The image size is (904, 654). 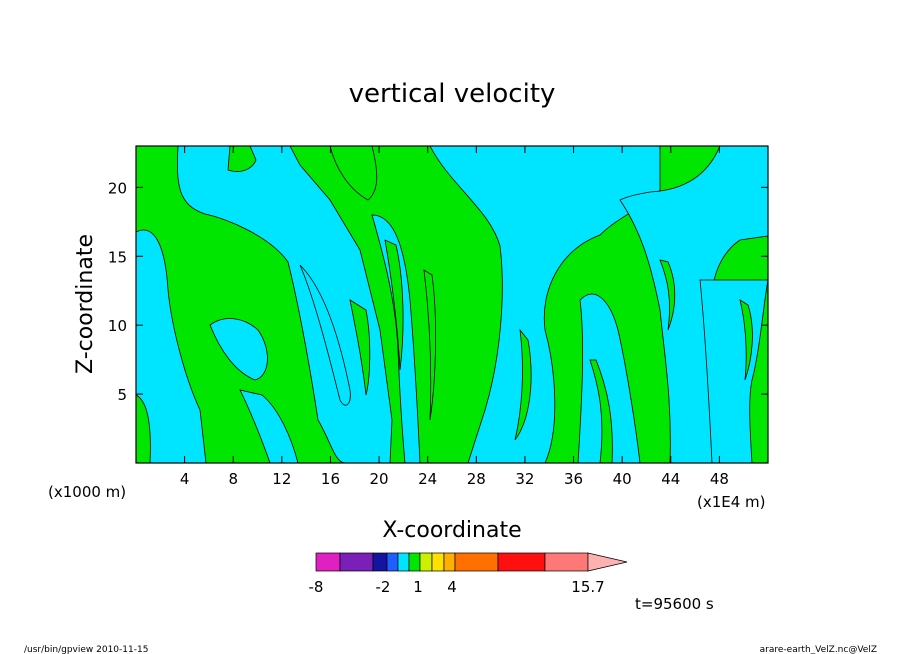 What do you see at coordinates (117, 188) in the screenshot?
I see `y-tick-label: 20` at bounding box center [117, 188].